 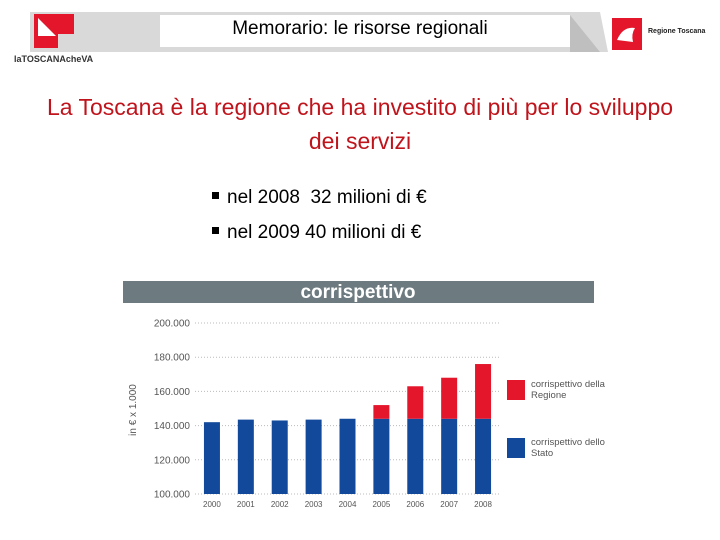 What do you see at coordinates (568, 448) in the screenshot?
I see `legend-label: corrispettivo dello Stato` at bounding box center [568, 448].